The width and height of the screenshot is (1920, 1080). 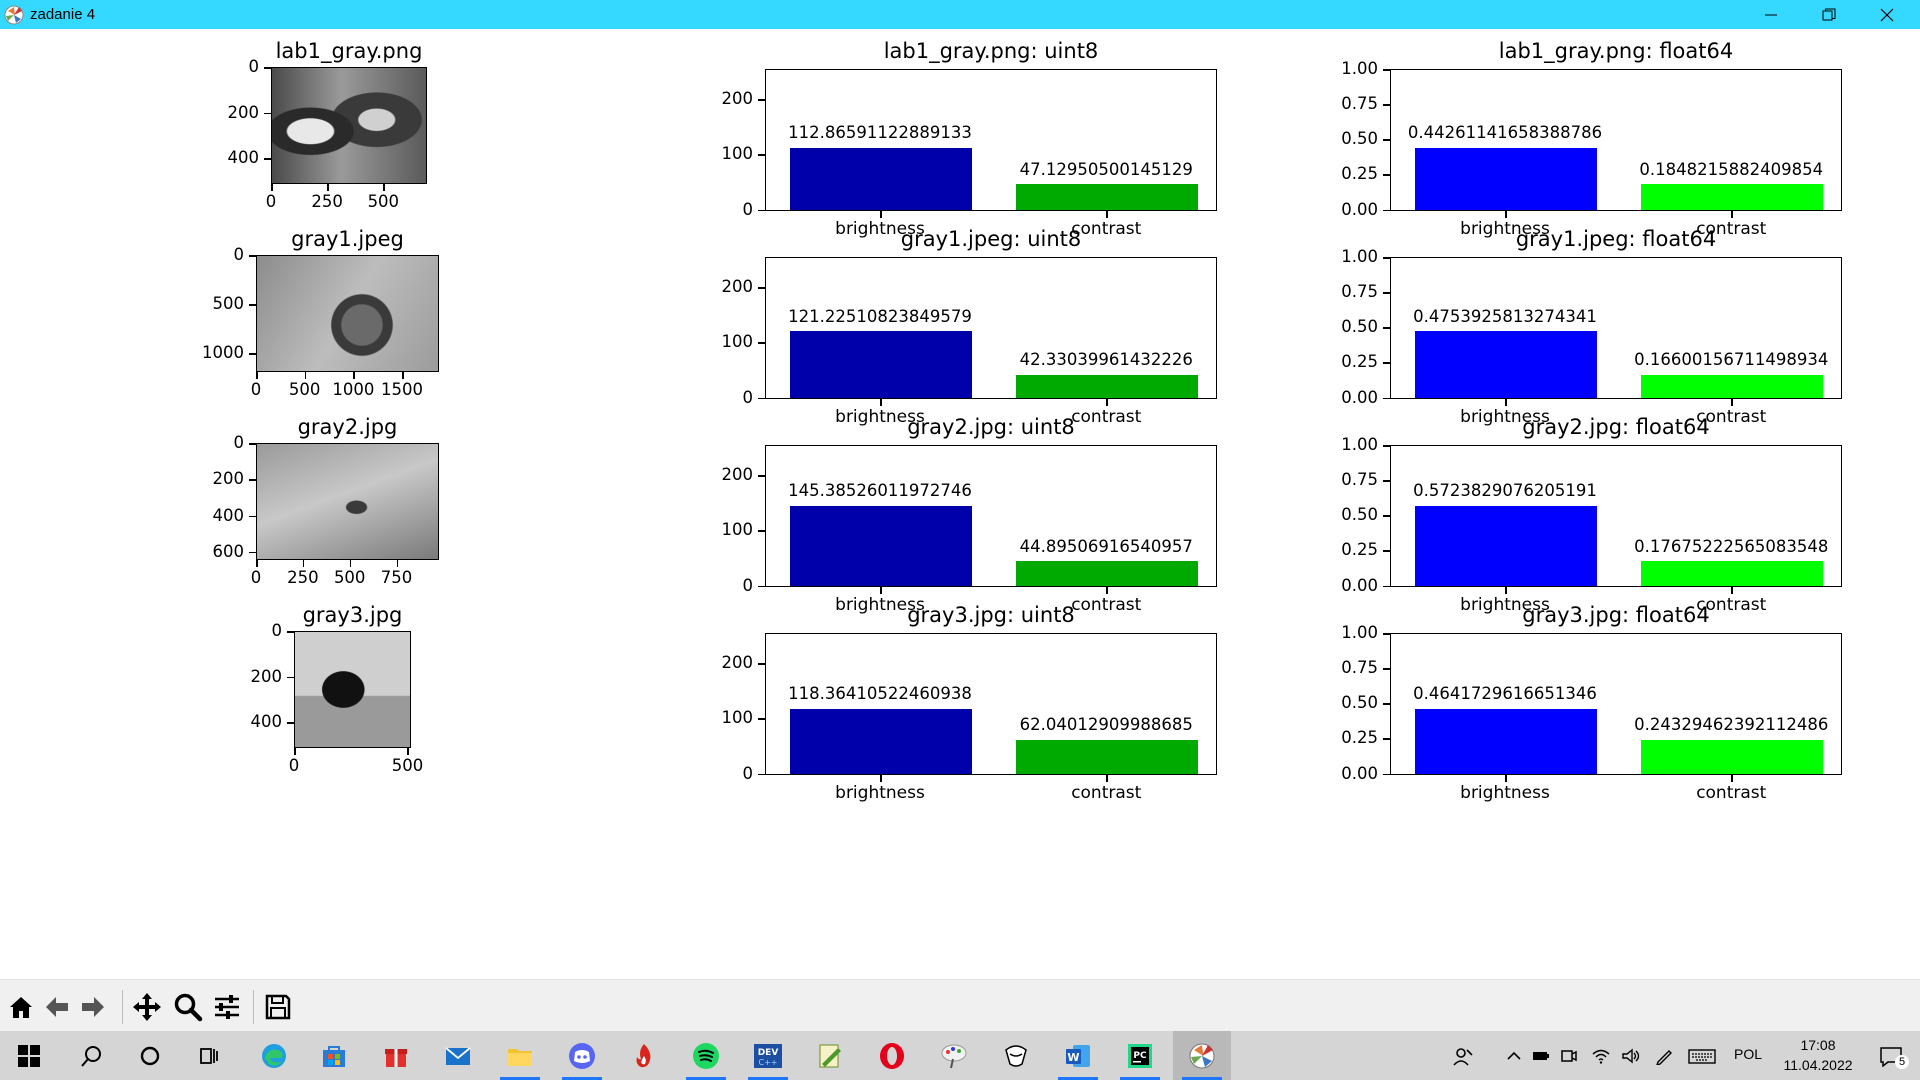 What do you see at coordinates (880, 491) in the screenshot?
I see `bar-value-label: 145.38526011972746` at bounding box center [880, 491].